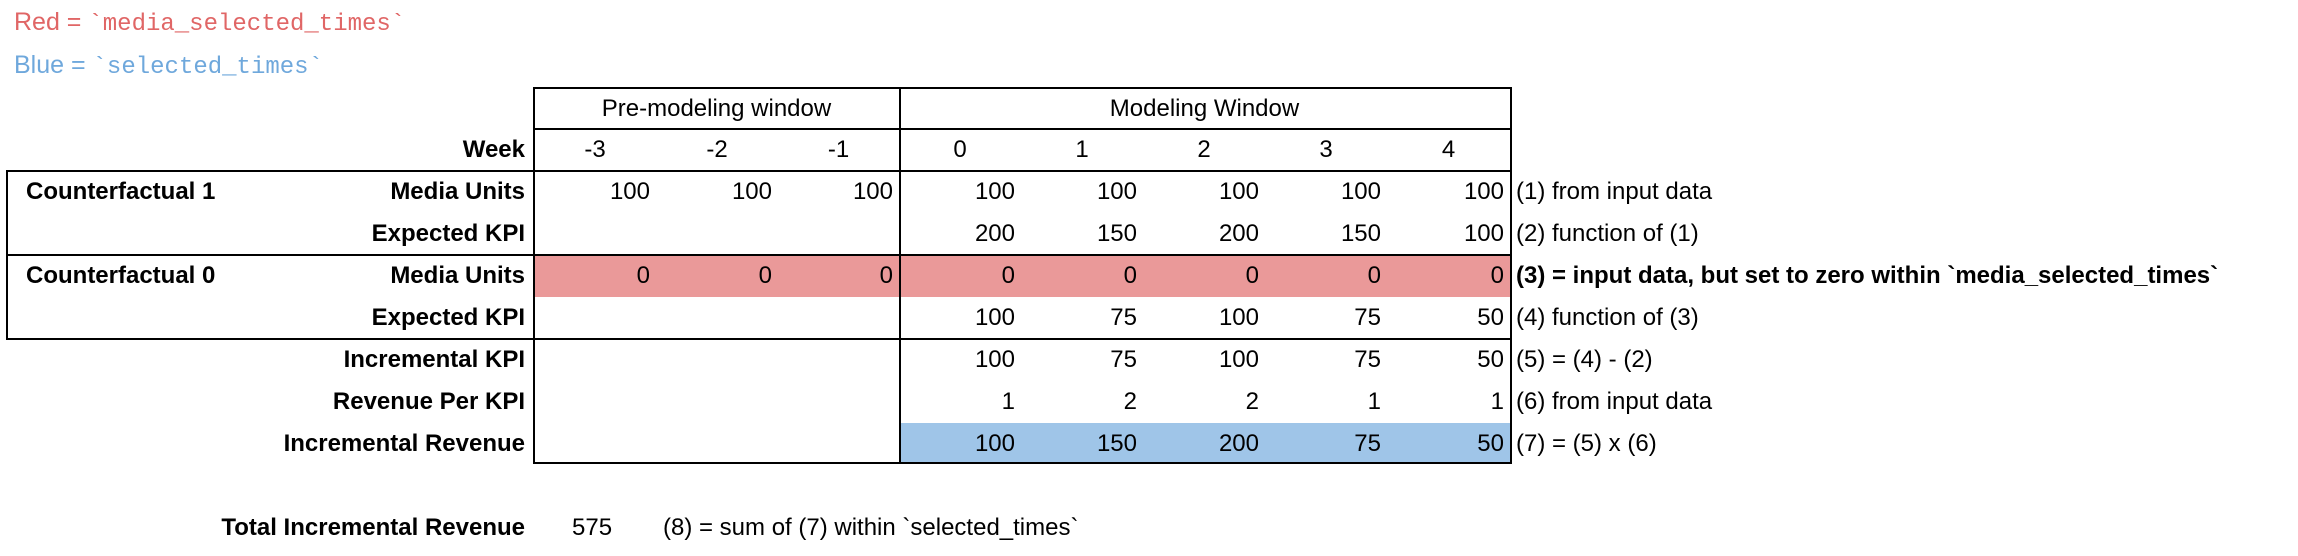  I want to click on modeling-window-header: Modeling Window, so click(1204, 108).